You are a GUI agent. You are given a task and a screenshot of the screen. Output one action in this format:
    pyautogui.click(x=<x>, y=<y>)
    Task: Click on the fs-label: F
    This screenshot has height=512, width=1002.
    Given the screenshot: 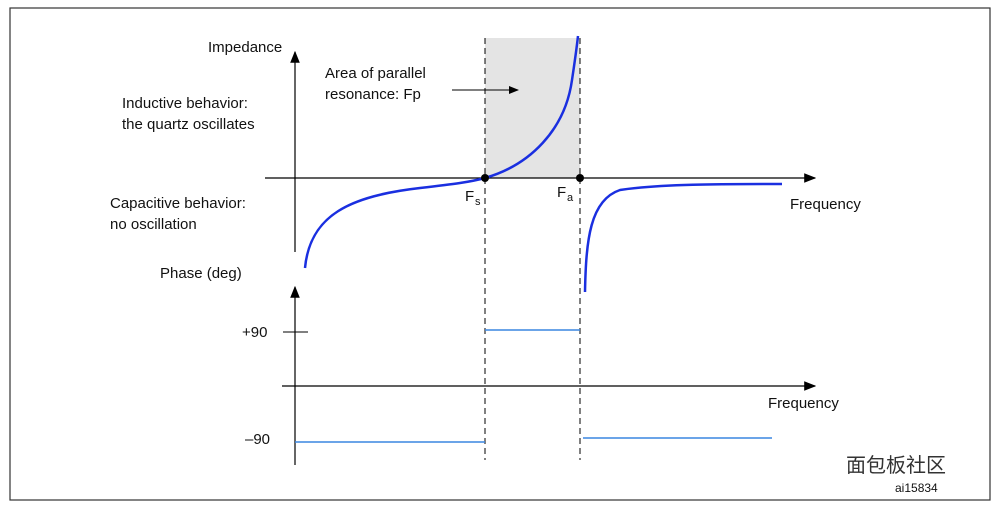 What is the action you would take?
    pyautogui.click(x=469, y=196)
    